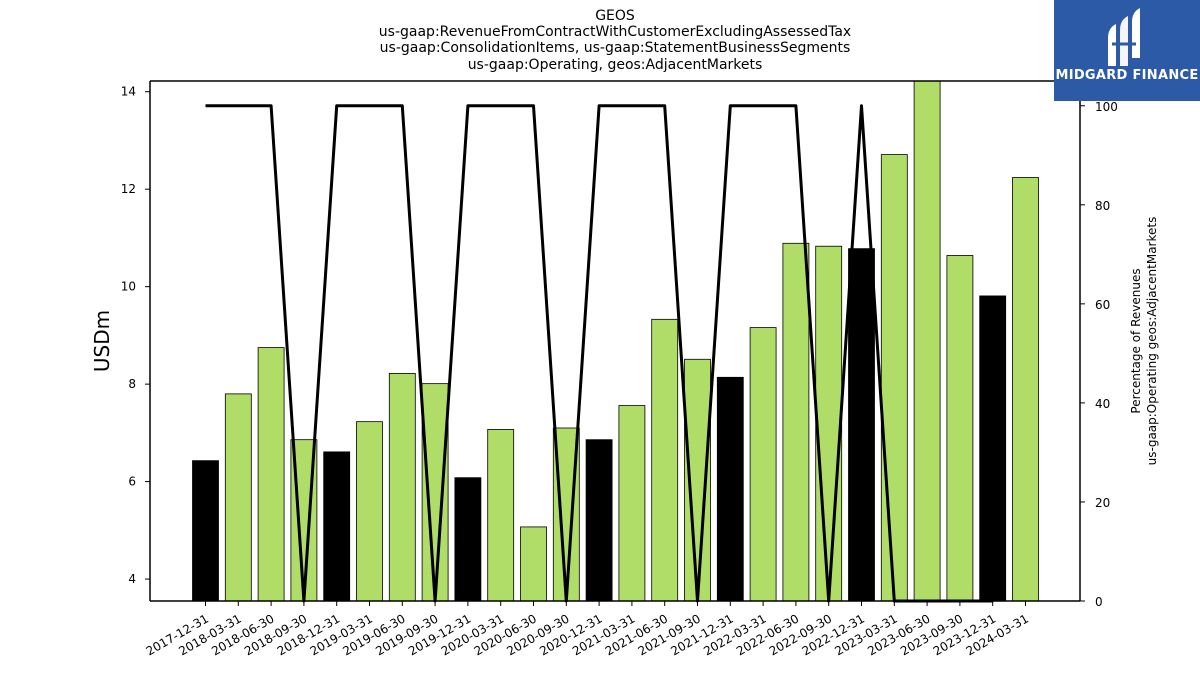  Describe the element at coordinates (1152, 341) in the screenshot. I see `y-axis-label-right-line: us-gaap:Operating geos:AdjacentMarkets` at that location.